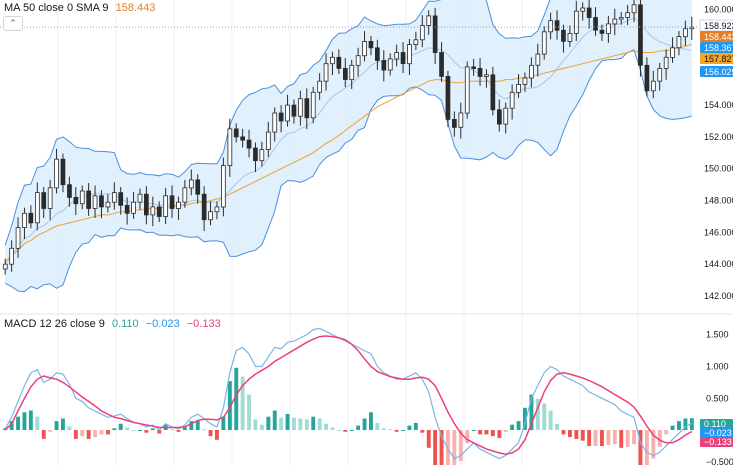 Image resolution: width=733 pixels, height=465 pixels. What do you see at coordinates (162, 324) in the screenshot?
I see `macd-legend-signal-value: −0.023` at bounding box center [162, 324].